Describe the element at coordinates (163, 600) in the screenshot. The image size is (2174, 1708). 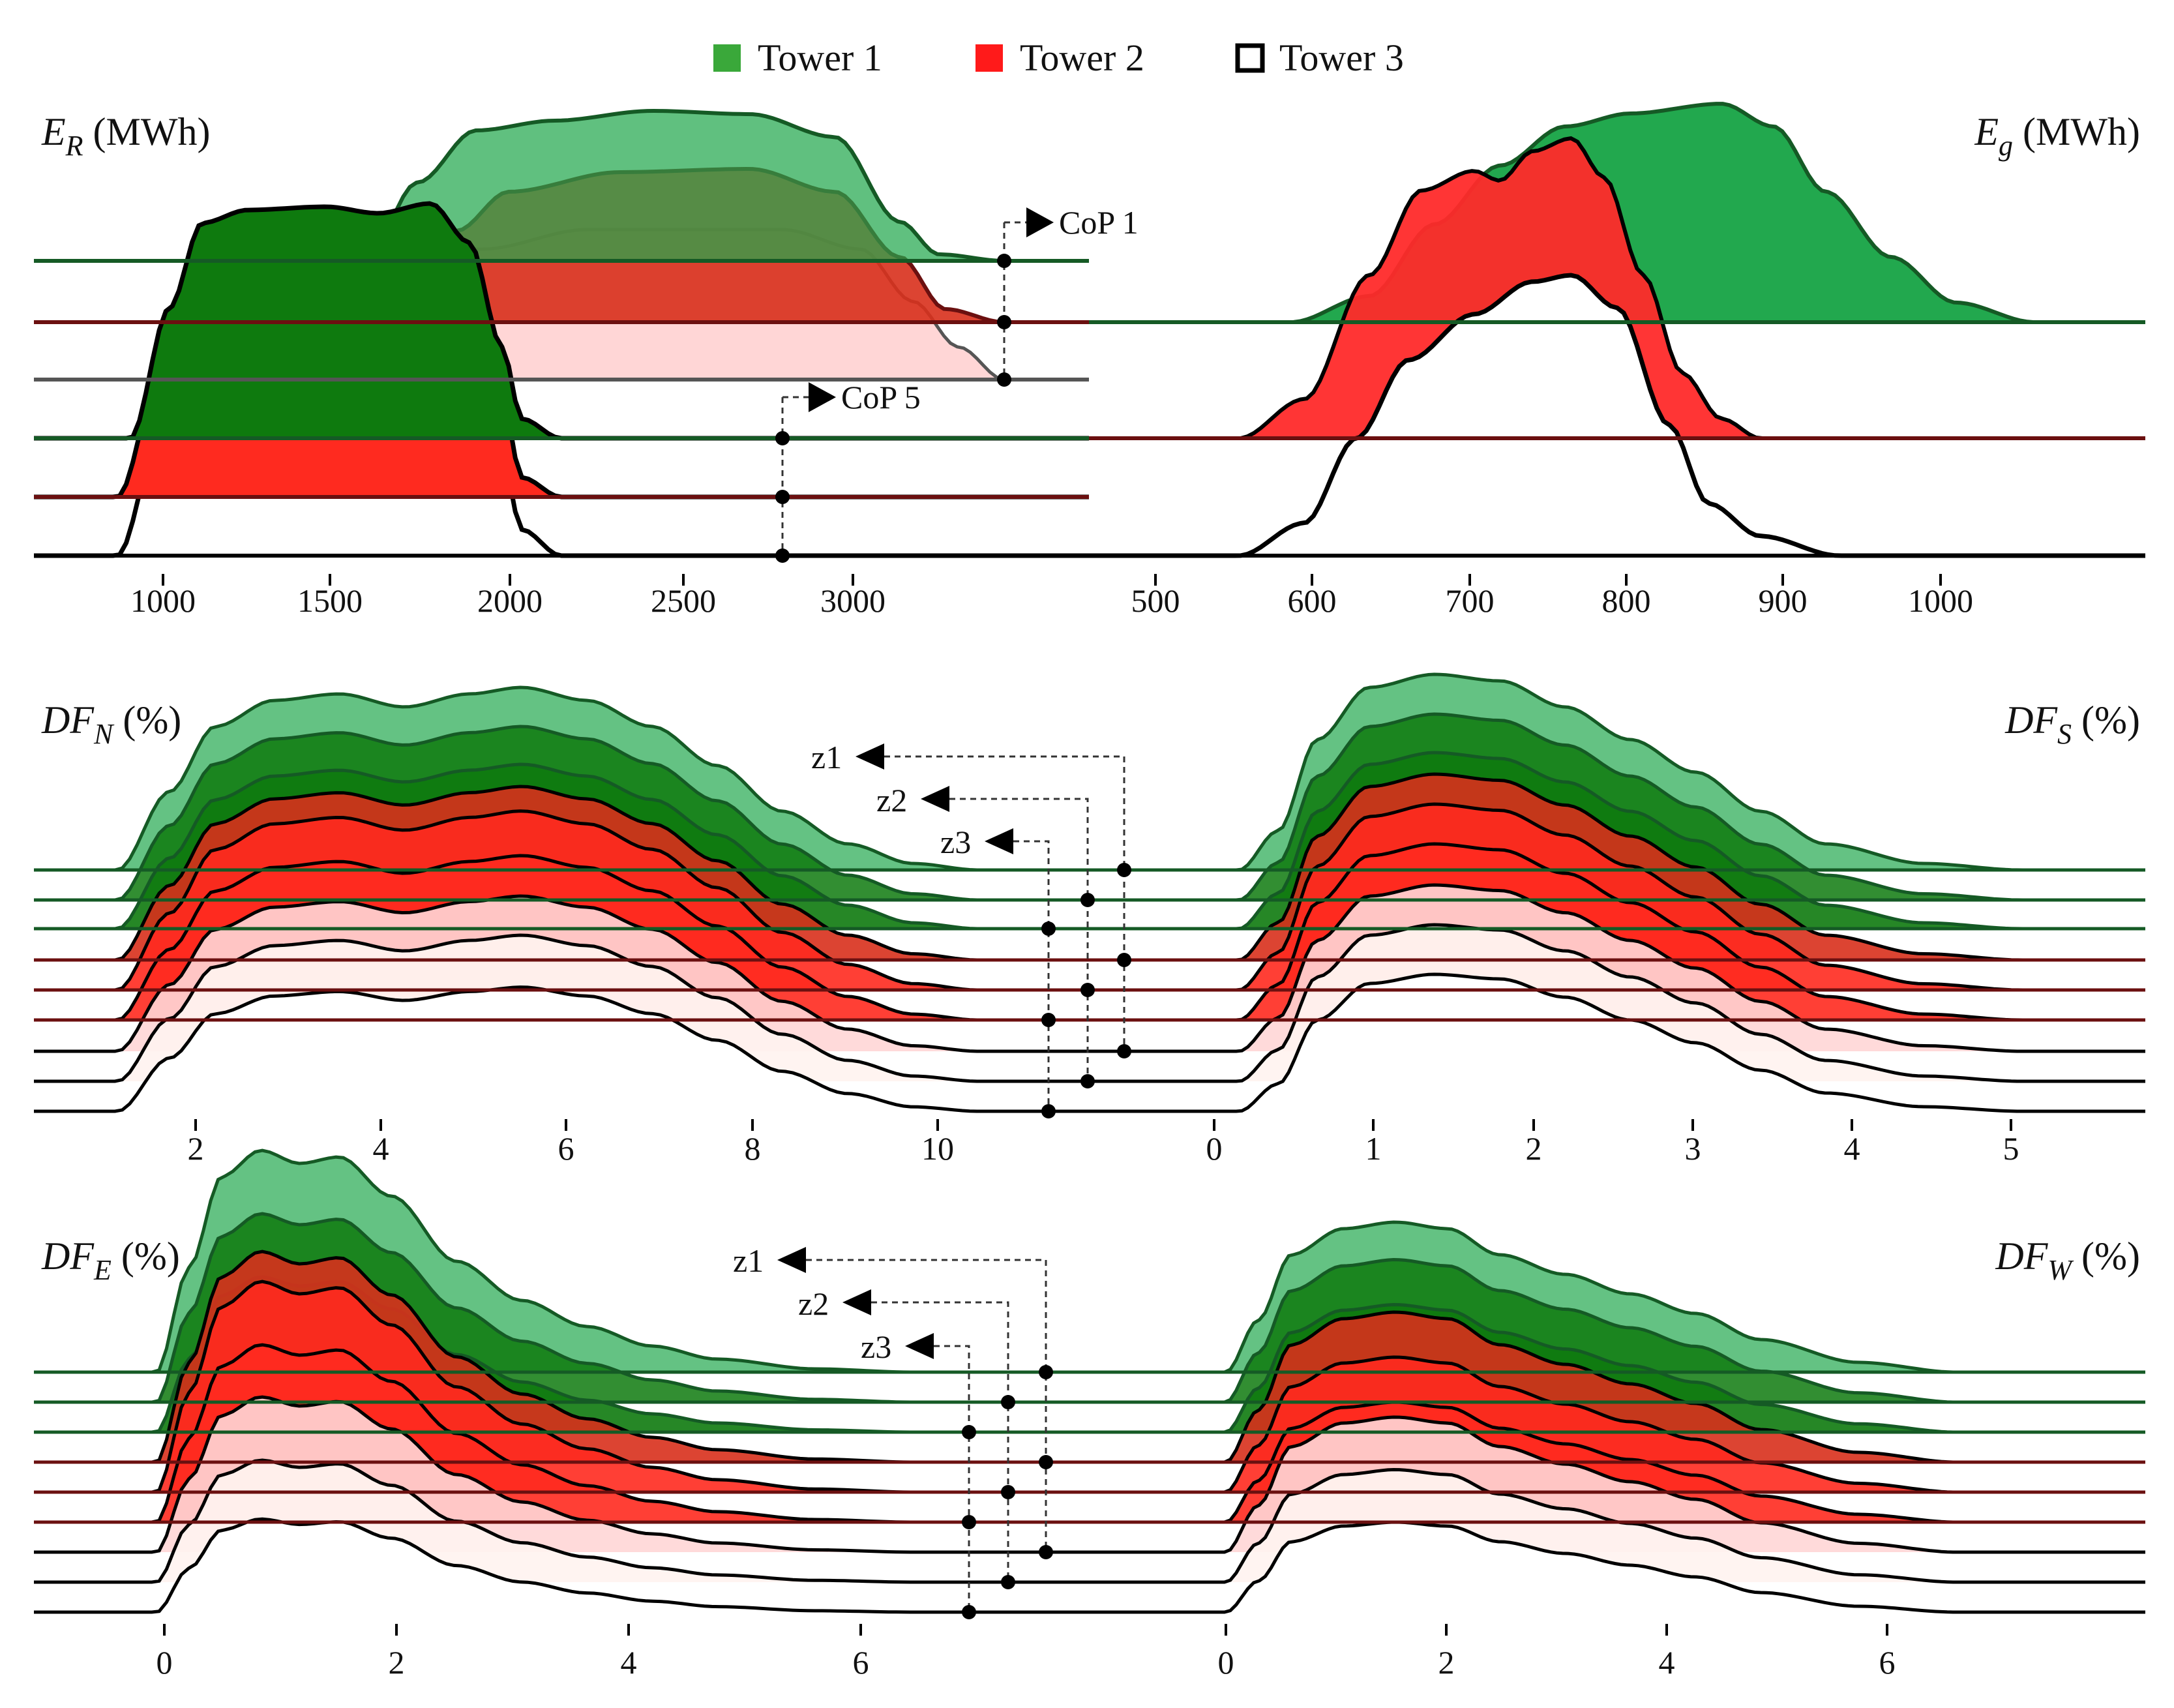
I see `tick-label-ER-0: 1000` at that location.